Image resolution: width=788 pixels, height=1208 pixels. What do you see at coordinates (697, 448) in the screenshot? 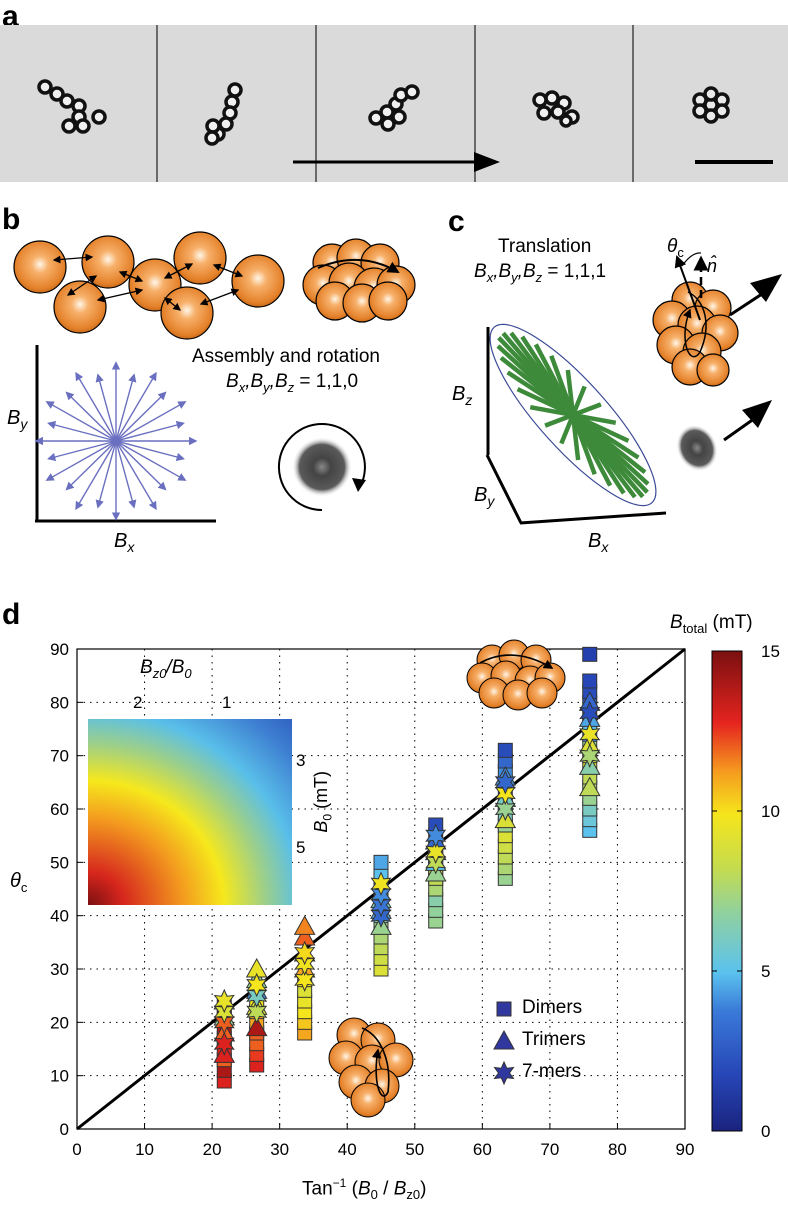
I see `translating-cluster-image` at bounding box center [697, 448].